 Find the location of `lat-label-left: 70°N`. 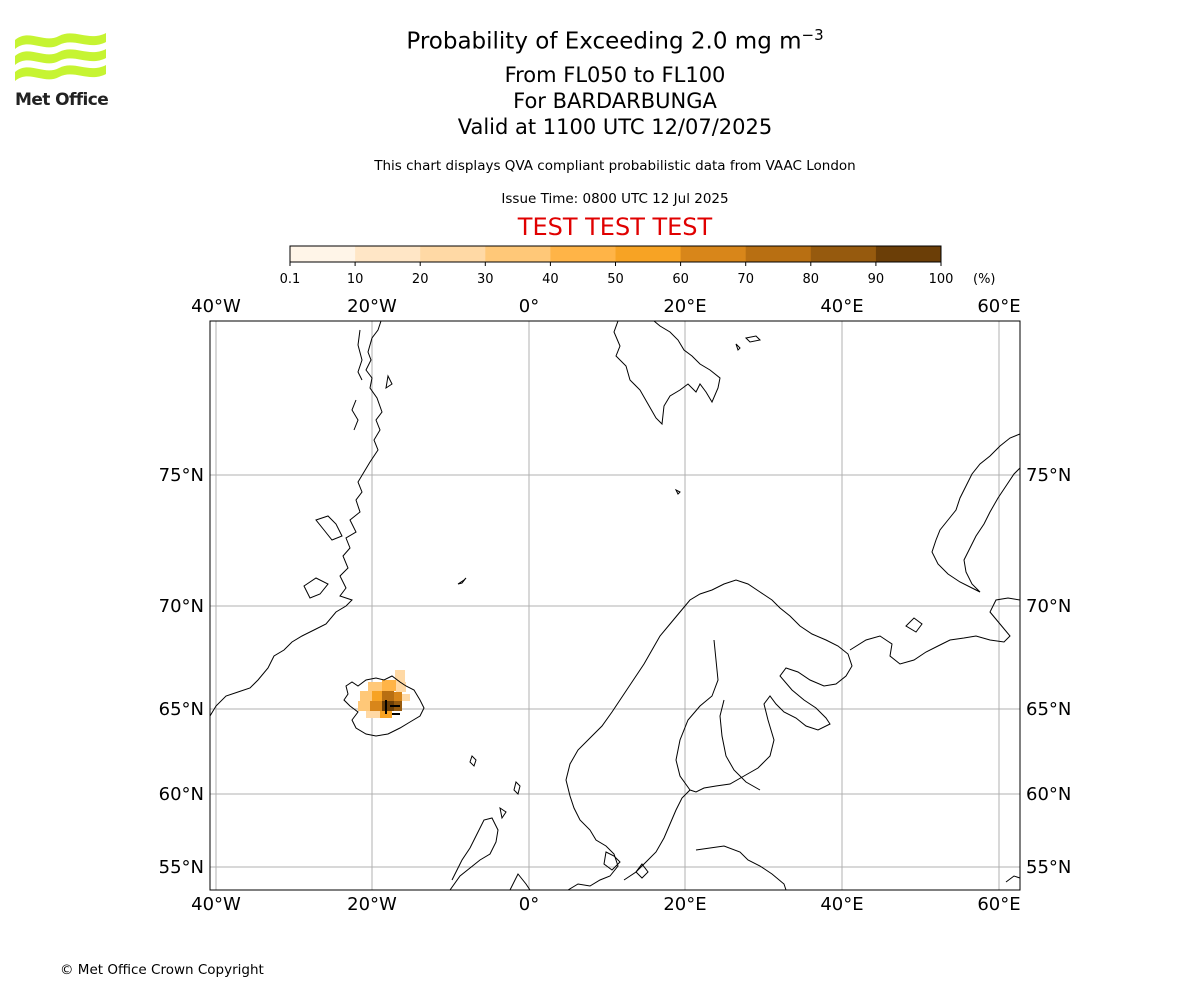

lat-label-left: 70°N is located at coordinates (181, 606).